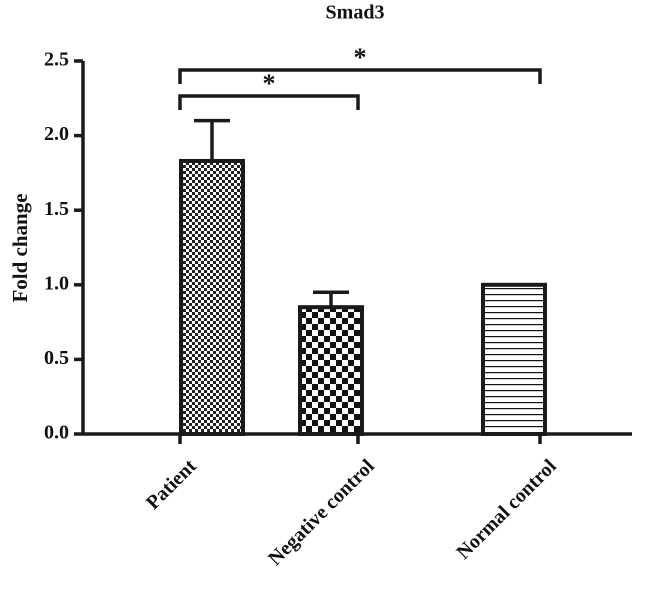  What do you see at coordinates (56, 134) in the screenshot?
I see `y-tick-label: 2.0` at bounding box center [56, 134].